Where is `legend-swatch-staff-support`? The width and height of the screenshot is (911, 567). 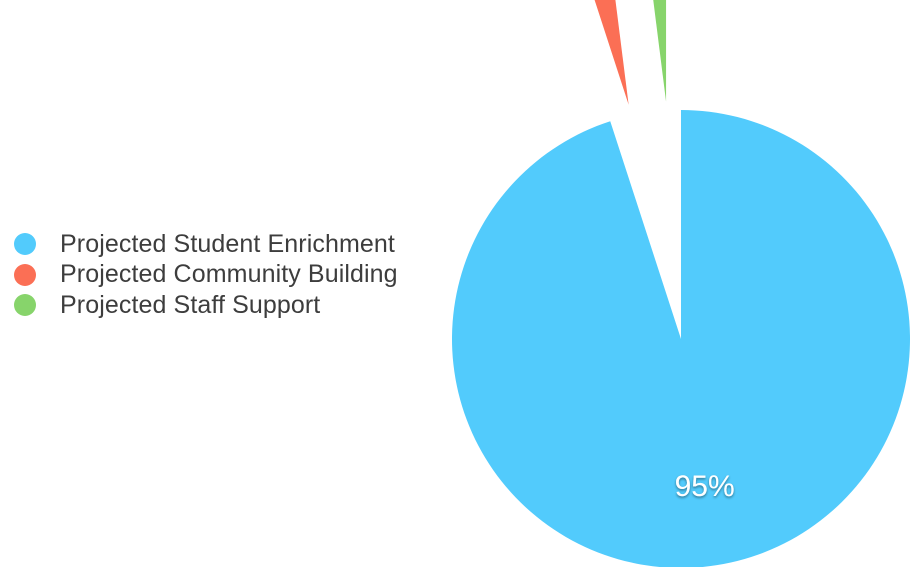
legend-swatch-staff-support is located at coordinates (25, 305).